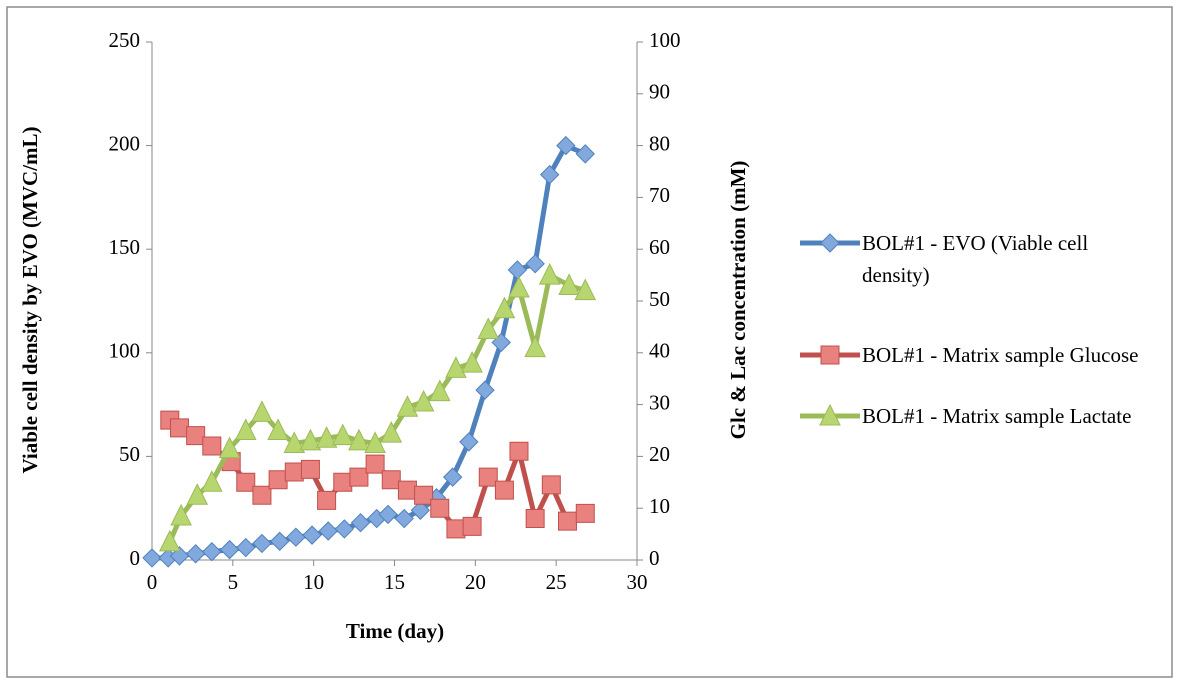  I want to click on legend-label: BOL#1 - EVO (Viable cell density), so click(975, 259).